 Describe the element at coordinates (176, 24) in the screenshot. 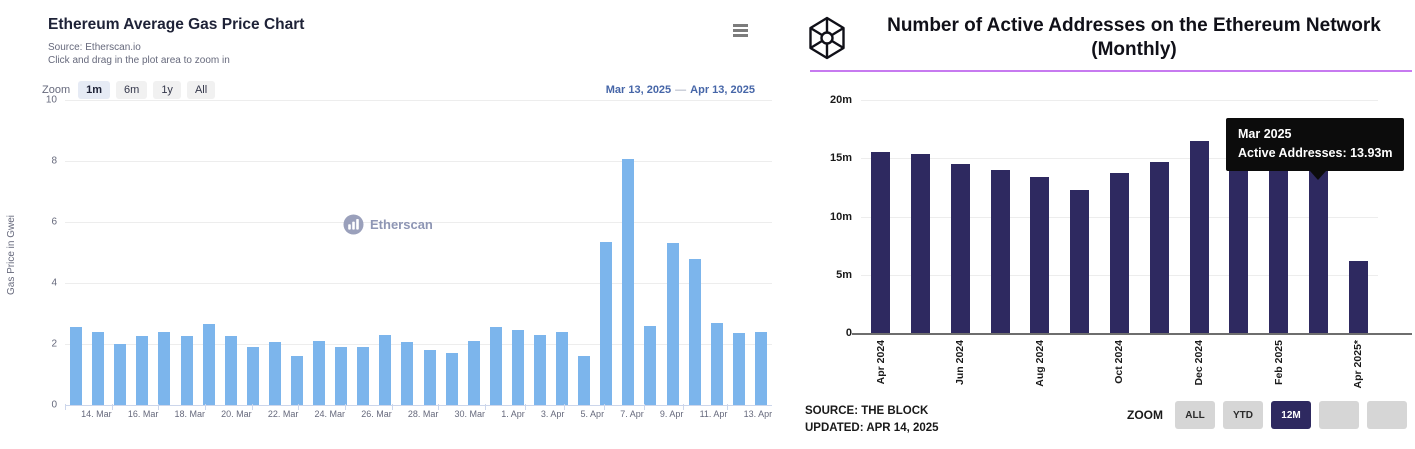

I see `left-chart-title: Ethereum Average Gas Price Chart` at that location.